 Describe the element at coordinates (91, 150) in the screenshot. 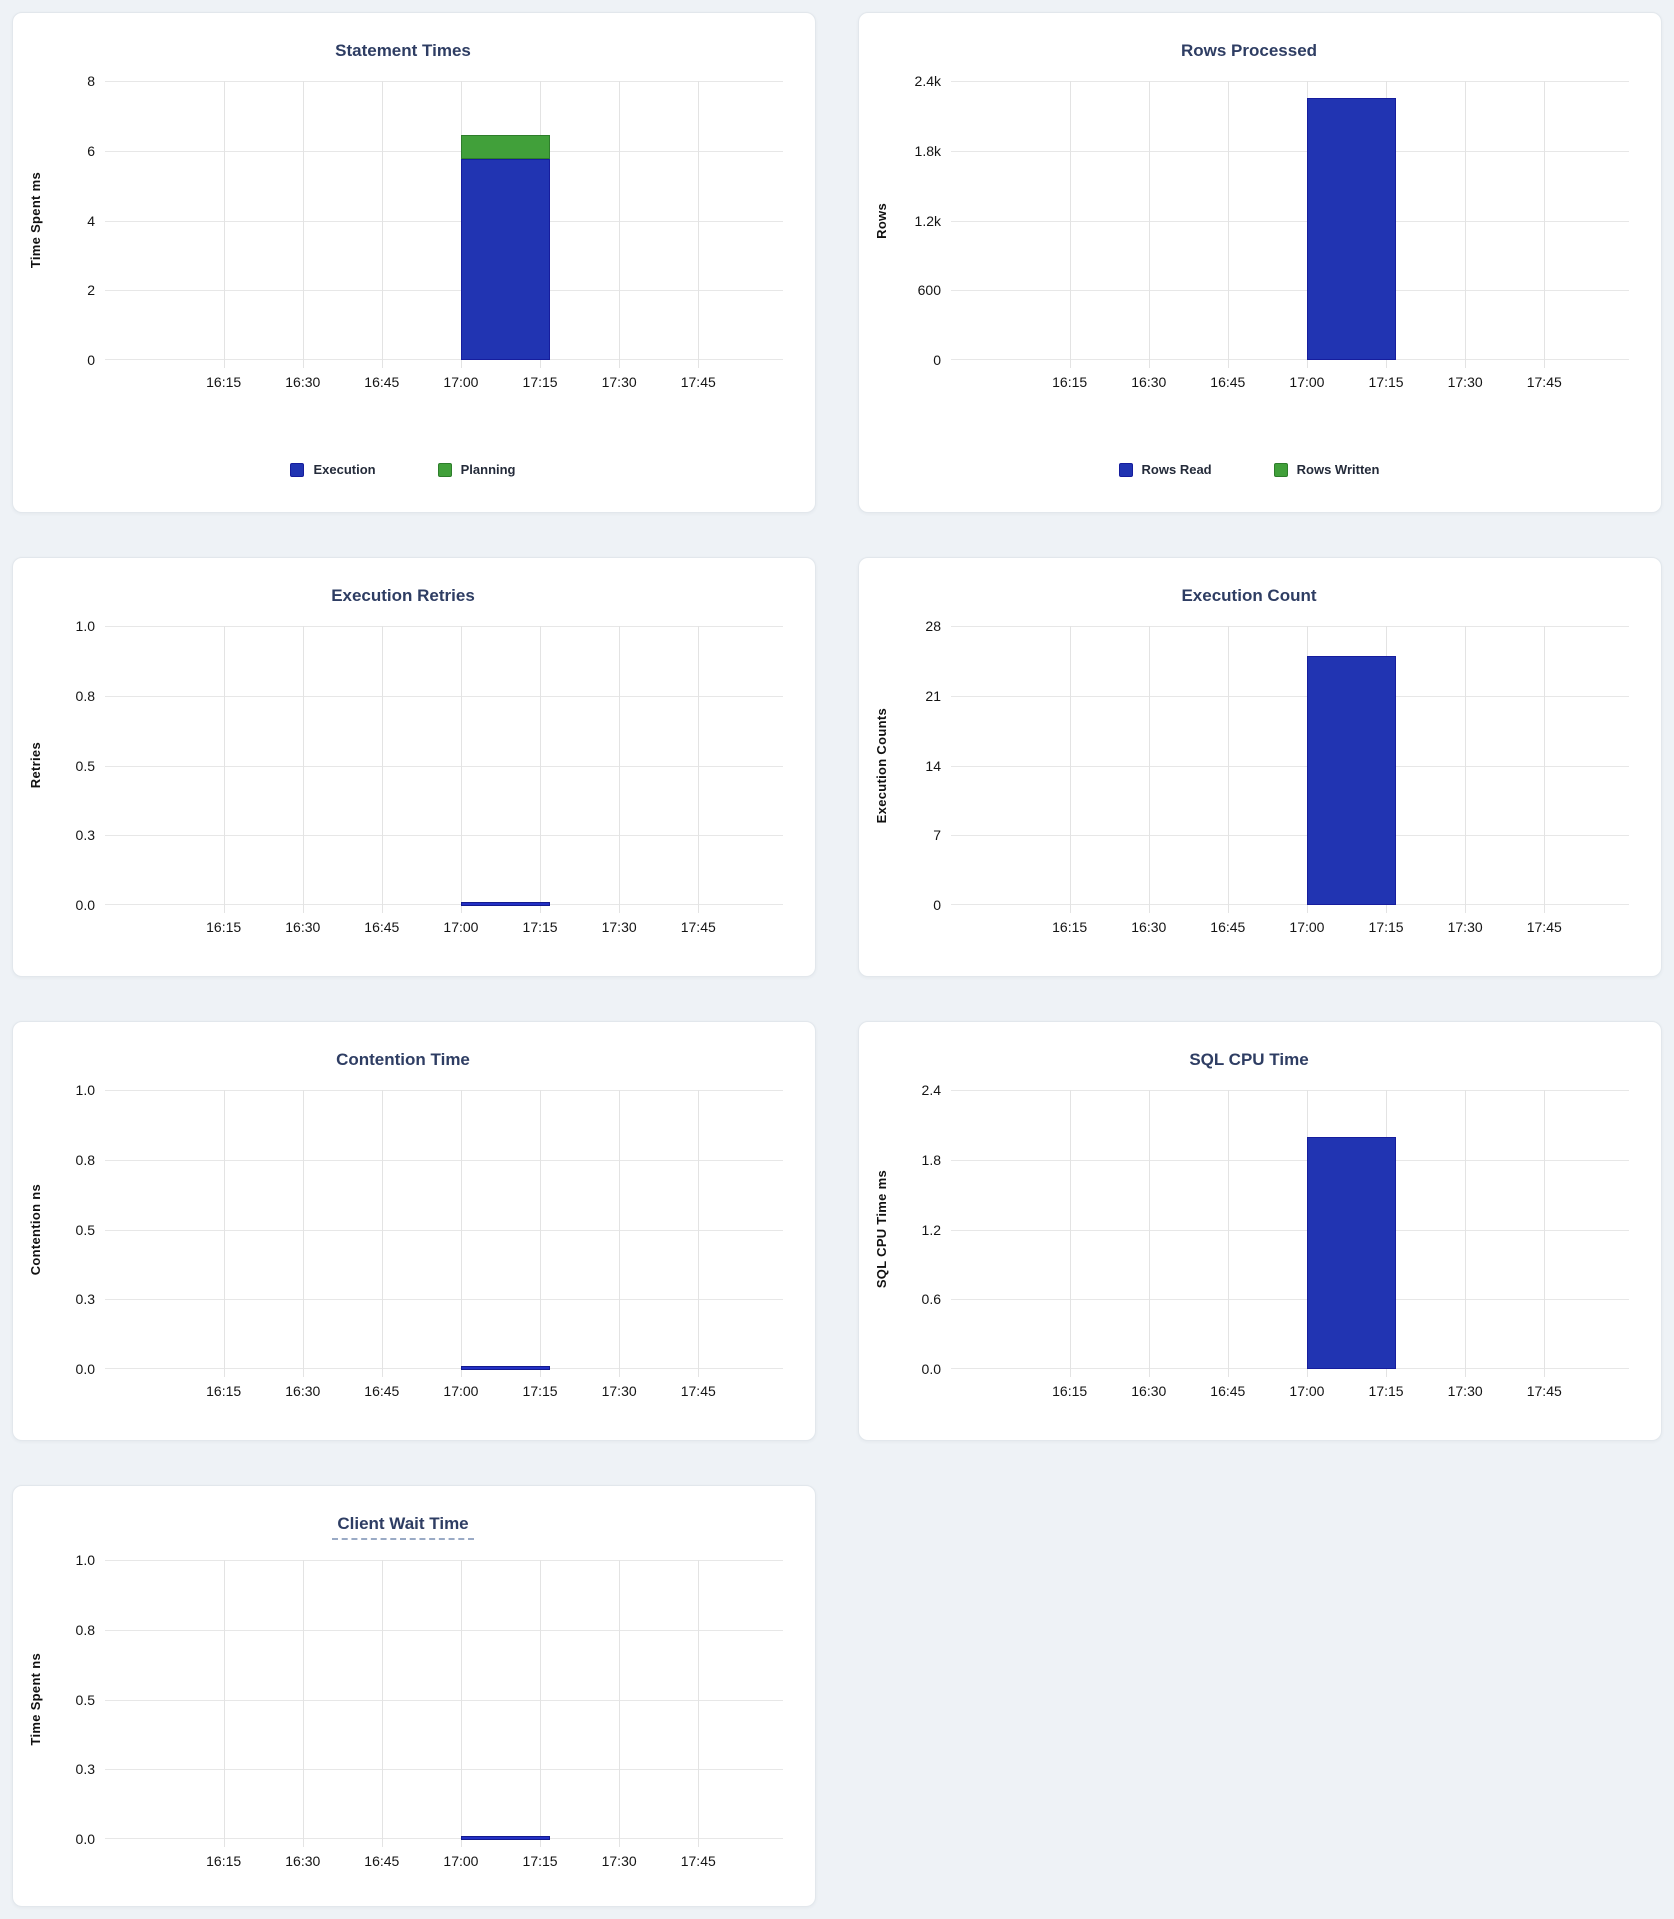

I see `y-tick-label: 6` at that location.